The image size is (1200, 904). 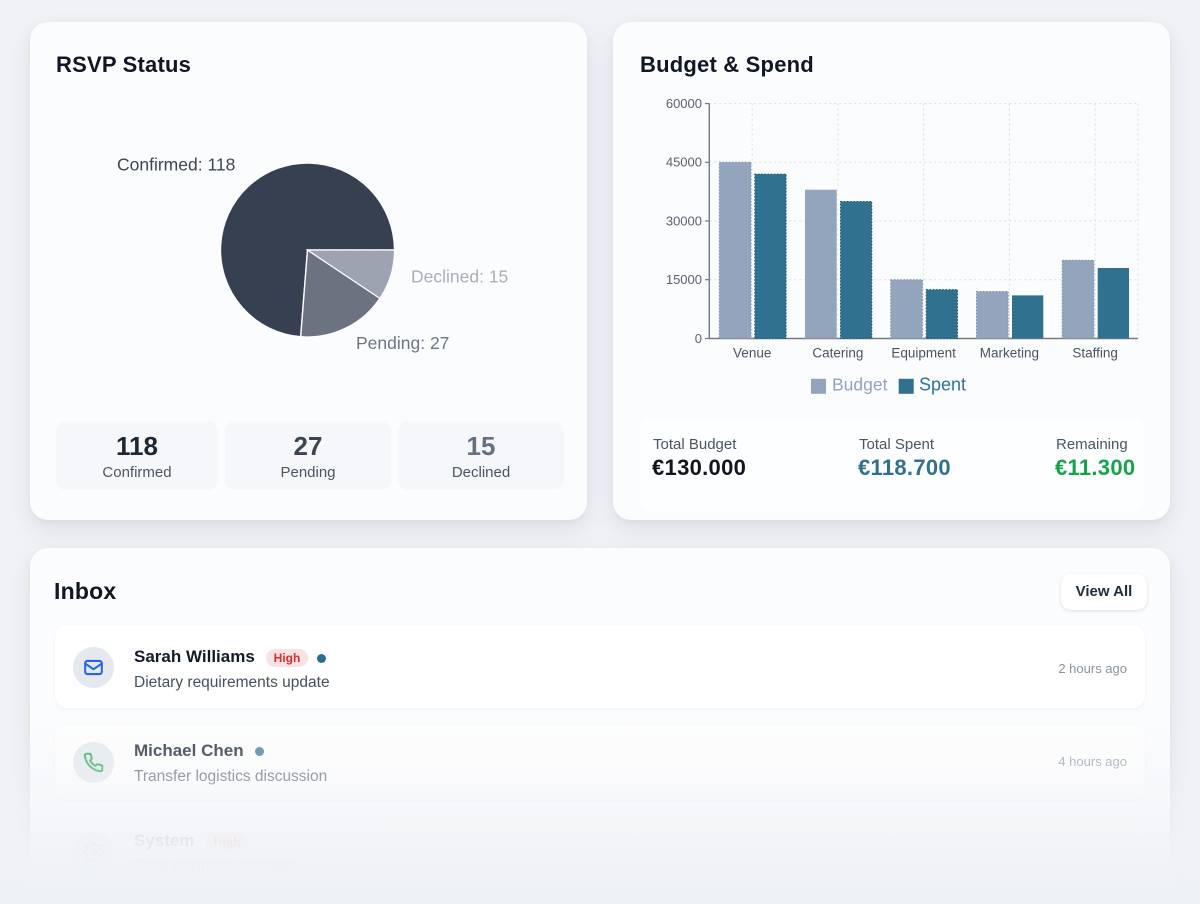 I want to click on svg-text: Spent, so click(x=942, y=385).